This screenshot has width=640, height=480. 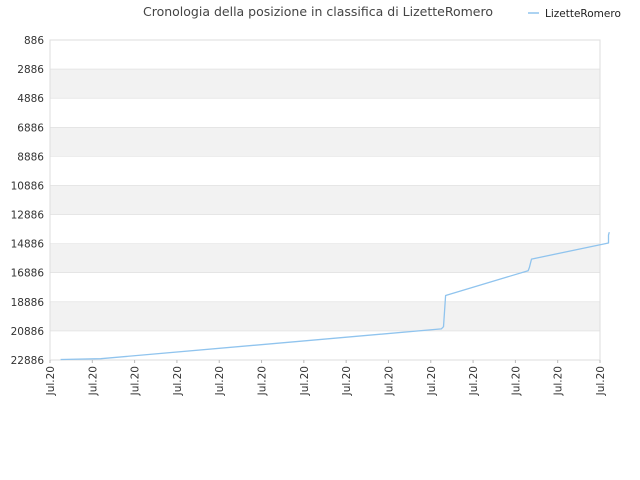 I want to click on y-tick-label: 20886, so click(x=28, y=332).